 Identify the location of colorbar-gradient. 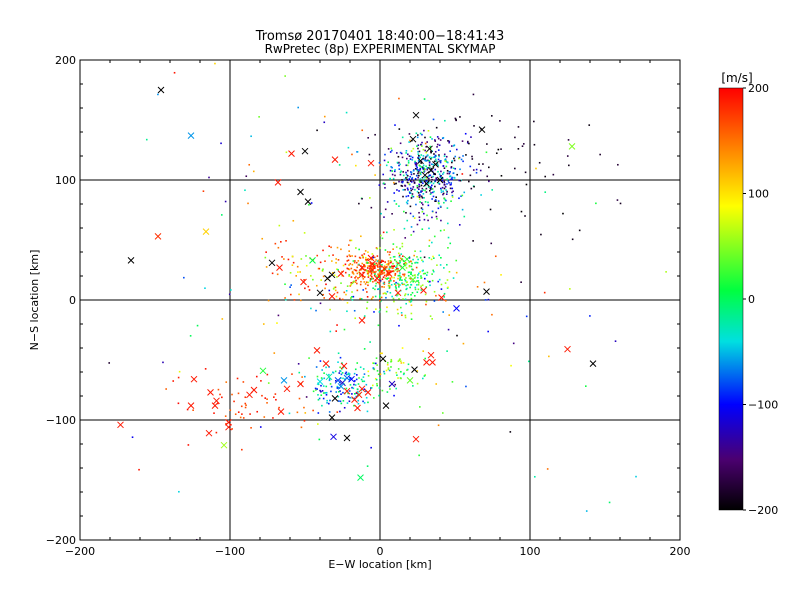
(731, 299).